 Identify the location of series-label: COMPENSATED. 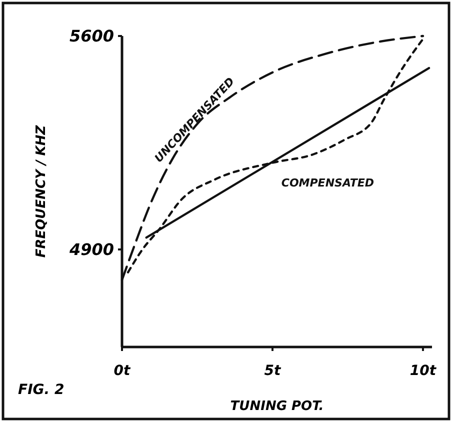
(327, 183).